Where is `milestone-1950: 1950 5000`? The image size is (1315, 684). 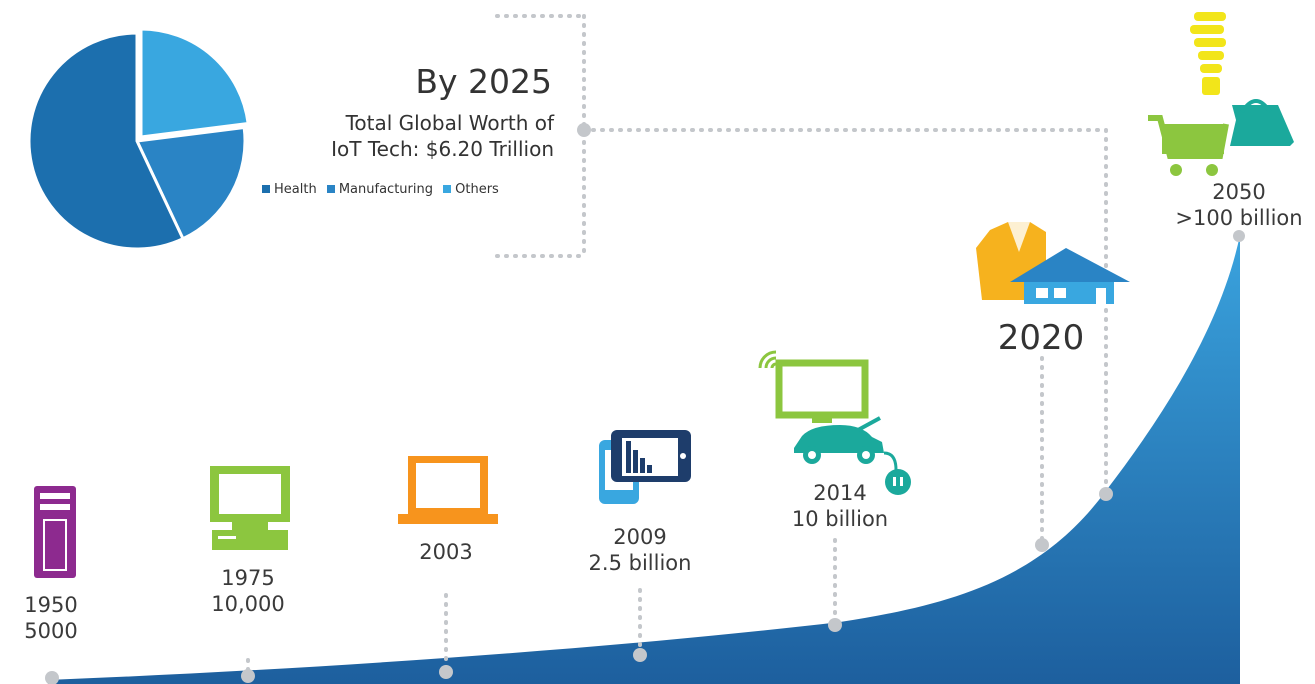
milestone-1950: 1950 5000 is located at coordinates (51, 618).